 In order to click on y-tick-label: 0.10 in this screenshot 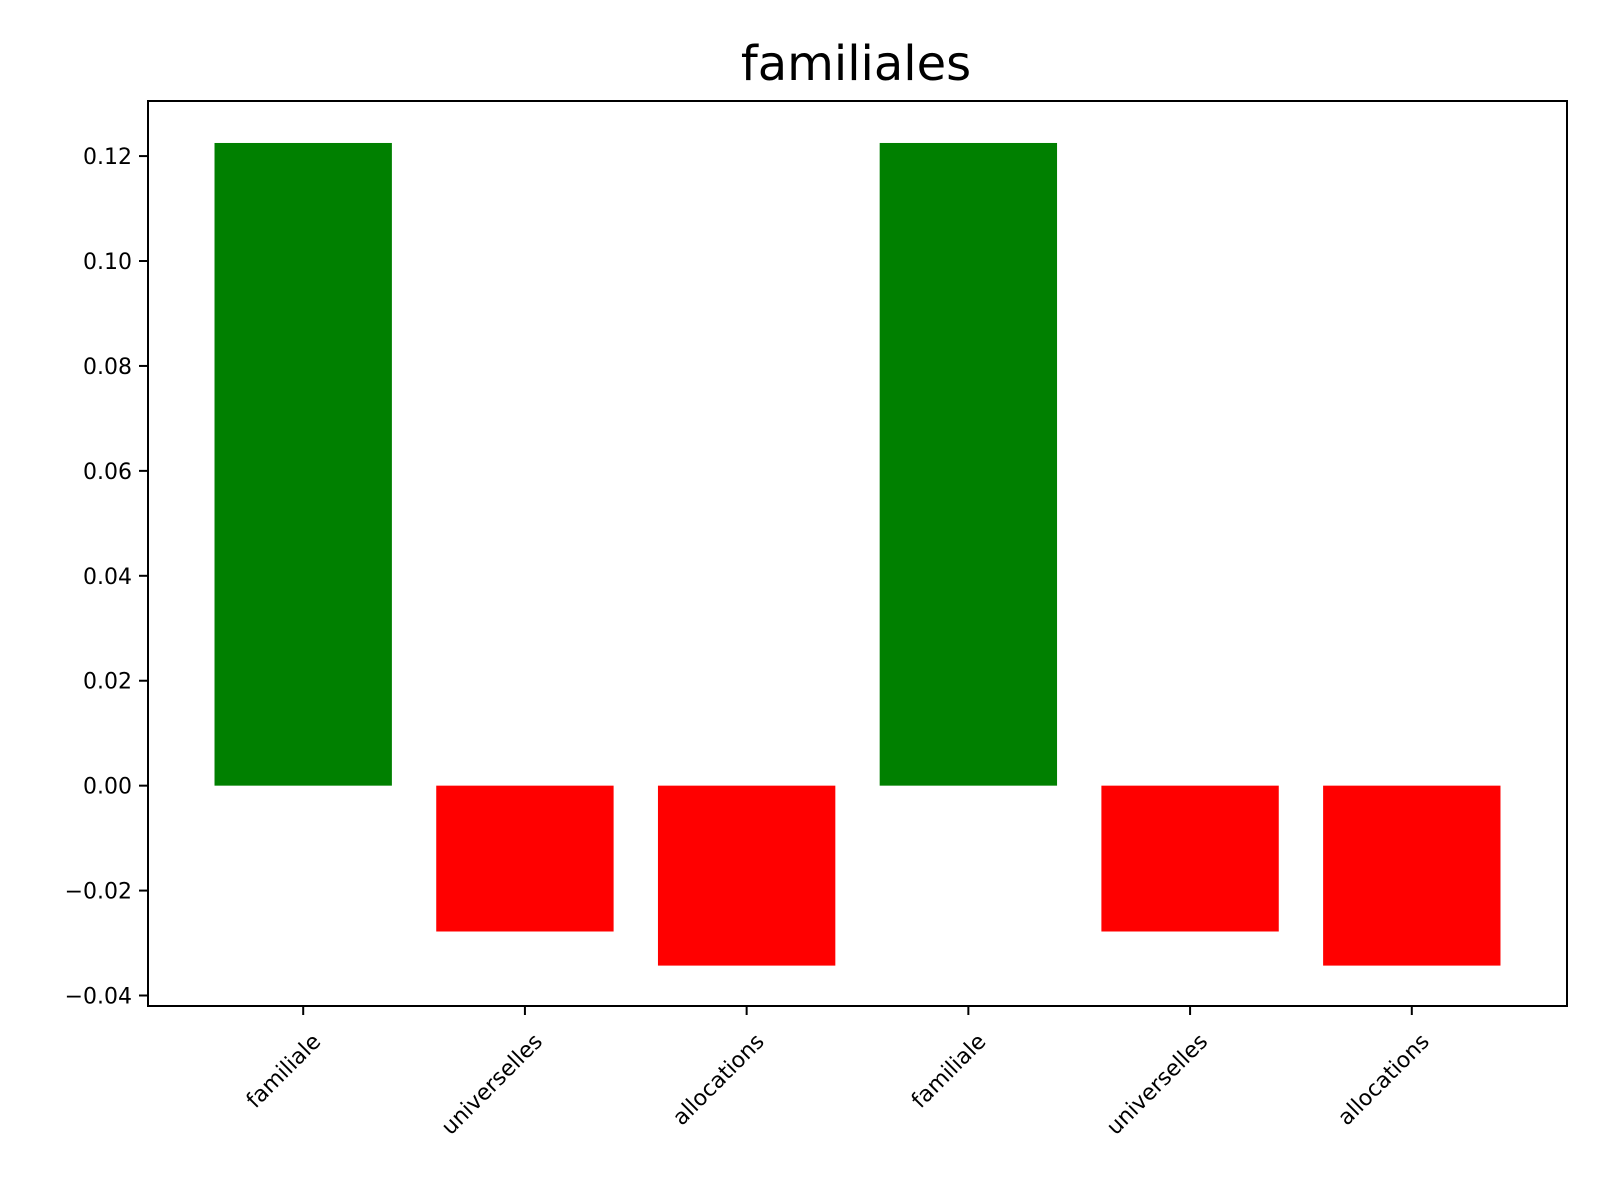, I will do `click(107, 262)`.